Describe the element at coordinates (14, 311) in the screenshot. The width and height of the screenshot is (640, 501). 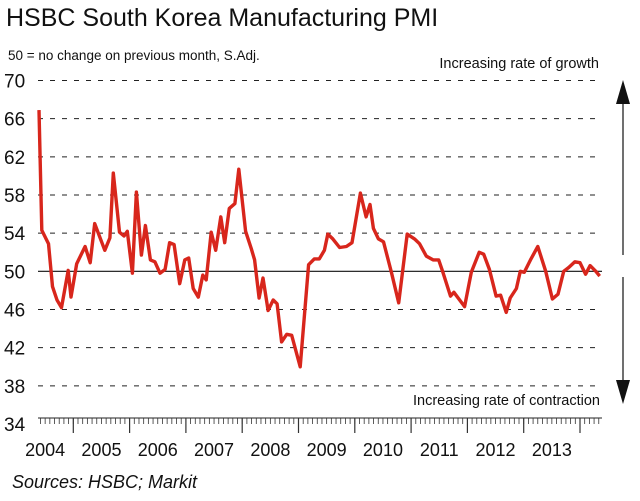
I see `y-tick-label: 46` at that location.